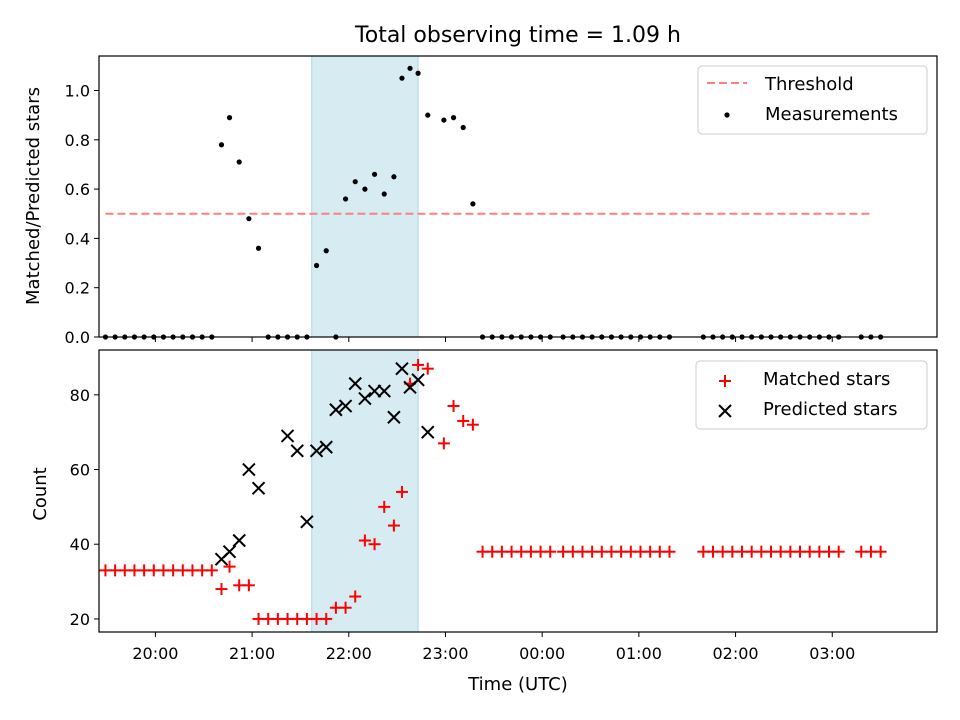 This screenshot has width=960, height=720. Describe the element at coordinates (727, 115) in the screenshot. I see `legend-measurements-marker` at that location.